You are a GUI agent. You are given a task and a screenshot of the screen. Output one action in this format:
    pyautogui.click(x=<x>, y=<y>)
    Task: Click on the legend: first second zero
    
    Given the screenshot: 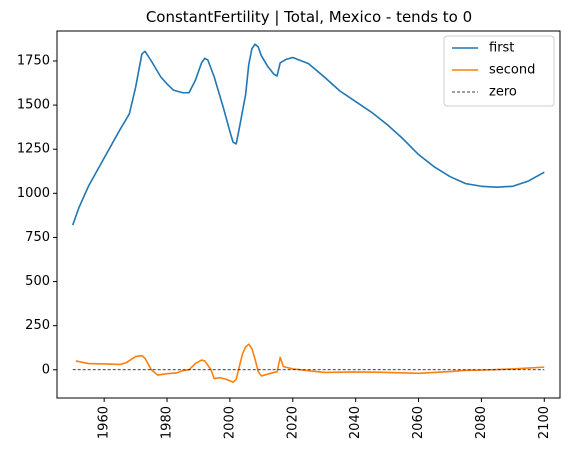 What is the action you would take?
    pyautogui.click(x=499, y=71)
    